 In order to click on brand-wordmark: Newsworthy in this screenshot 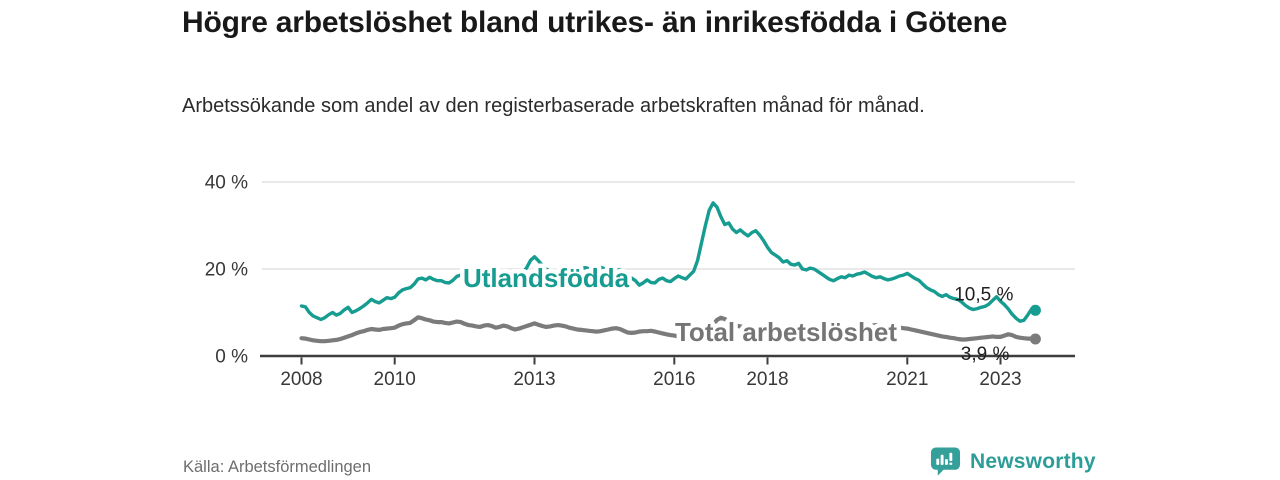, I will do `click(1033, 461)`.